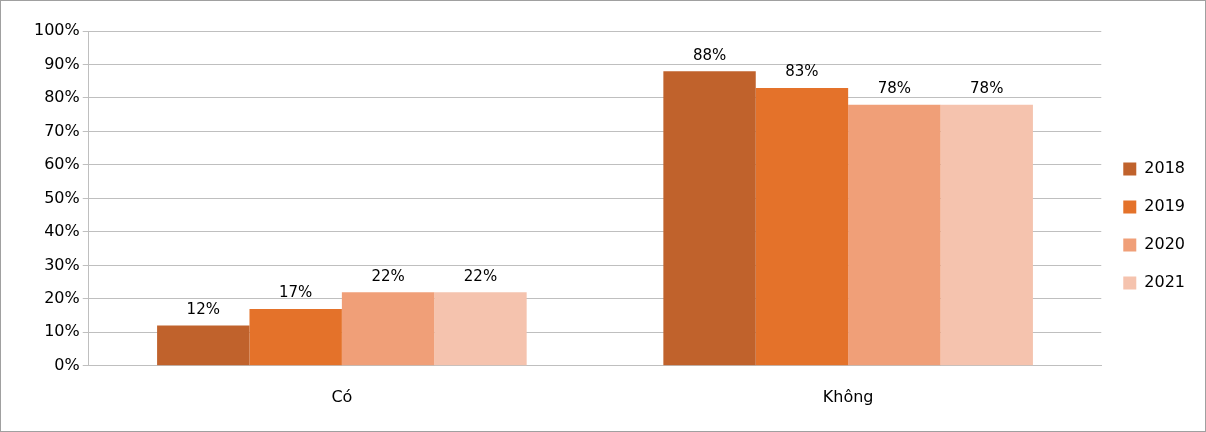 The image size is (1206, 432). I want to click on data-label: 83%, so click(802, 71).